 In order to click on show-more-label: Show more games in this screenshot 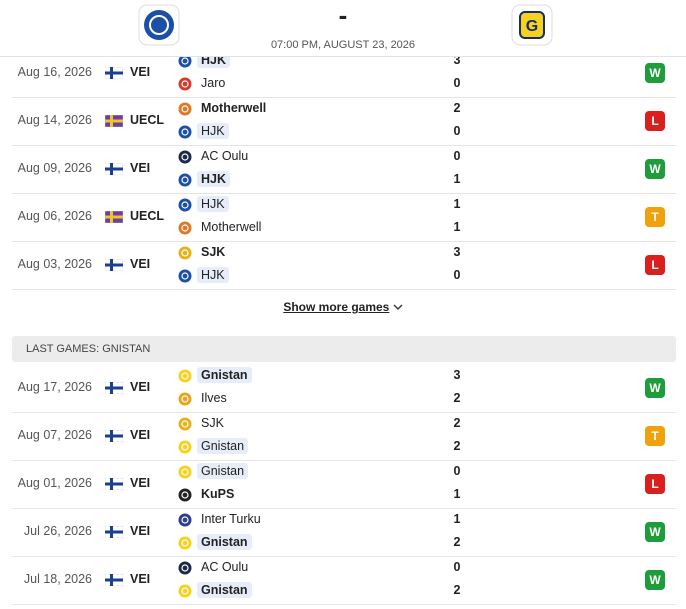, I will do `click(336, 307)`.